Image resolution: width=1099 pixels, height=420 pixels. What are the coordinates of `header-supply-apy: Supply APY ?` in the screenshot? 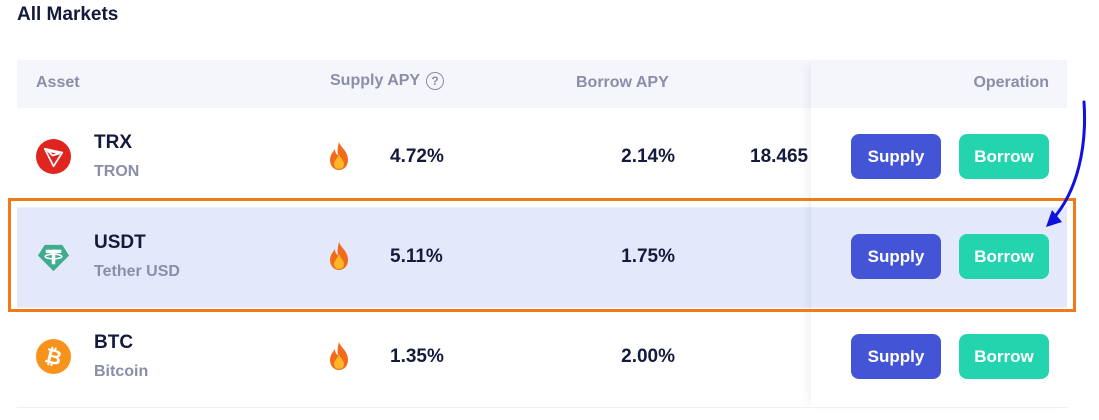 It's located at (387, 81).